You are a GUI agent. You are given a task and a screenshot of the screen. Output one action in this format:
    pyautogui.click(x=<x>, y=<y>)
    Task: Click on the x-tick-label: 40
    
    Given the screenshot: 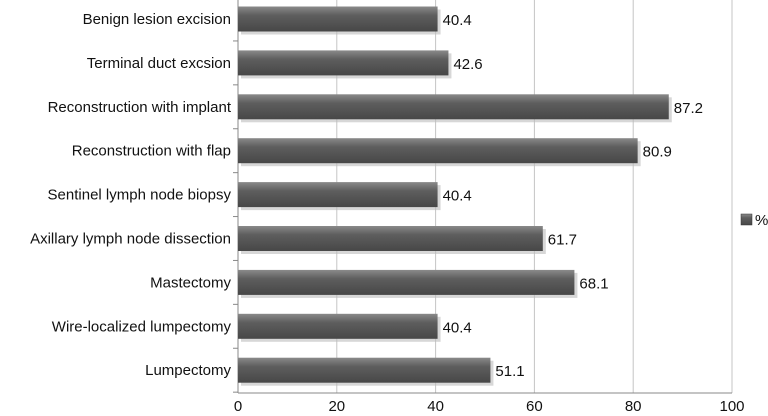 What is the action you would take?
    pyautogui.click(x=435, y=406)
    